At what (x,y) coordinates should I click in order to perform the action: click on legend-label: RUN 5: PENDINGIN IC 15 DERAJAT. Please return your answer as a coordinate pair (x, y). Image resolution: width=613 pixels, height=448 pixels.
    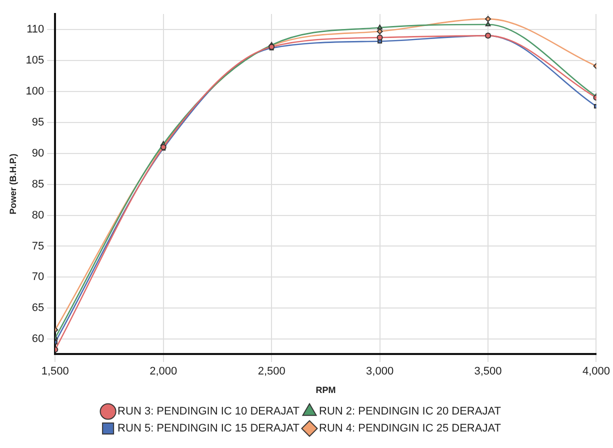
    Looking at the image, I should click on (209, 428).